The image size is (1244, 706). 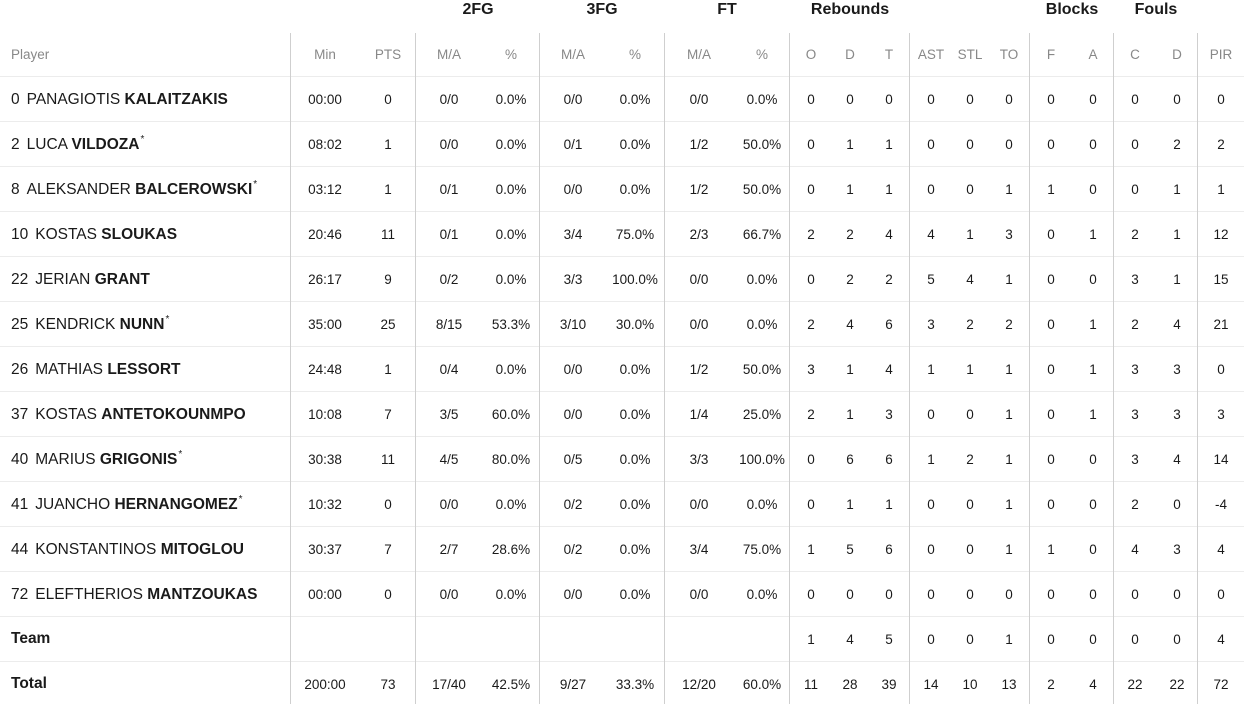 What do you see at coordinates (511, 684) in the screenshot?
I see `stat-cell: 42.5%` at bounding box center [511, 684].